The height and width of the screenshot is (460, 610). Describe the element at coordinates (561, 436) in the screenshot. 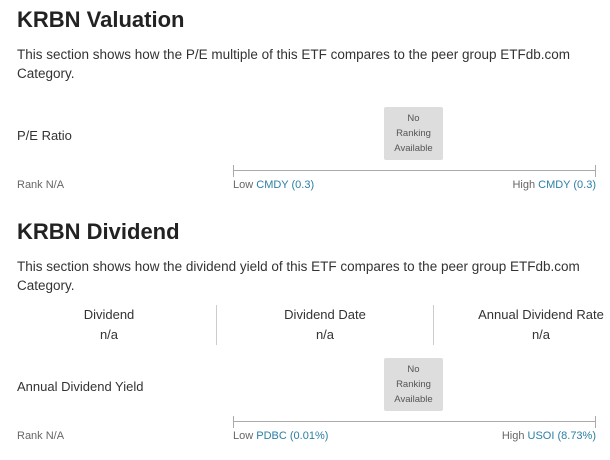

I see `fund-link: USOI (8.73%)` at that location.